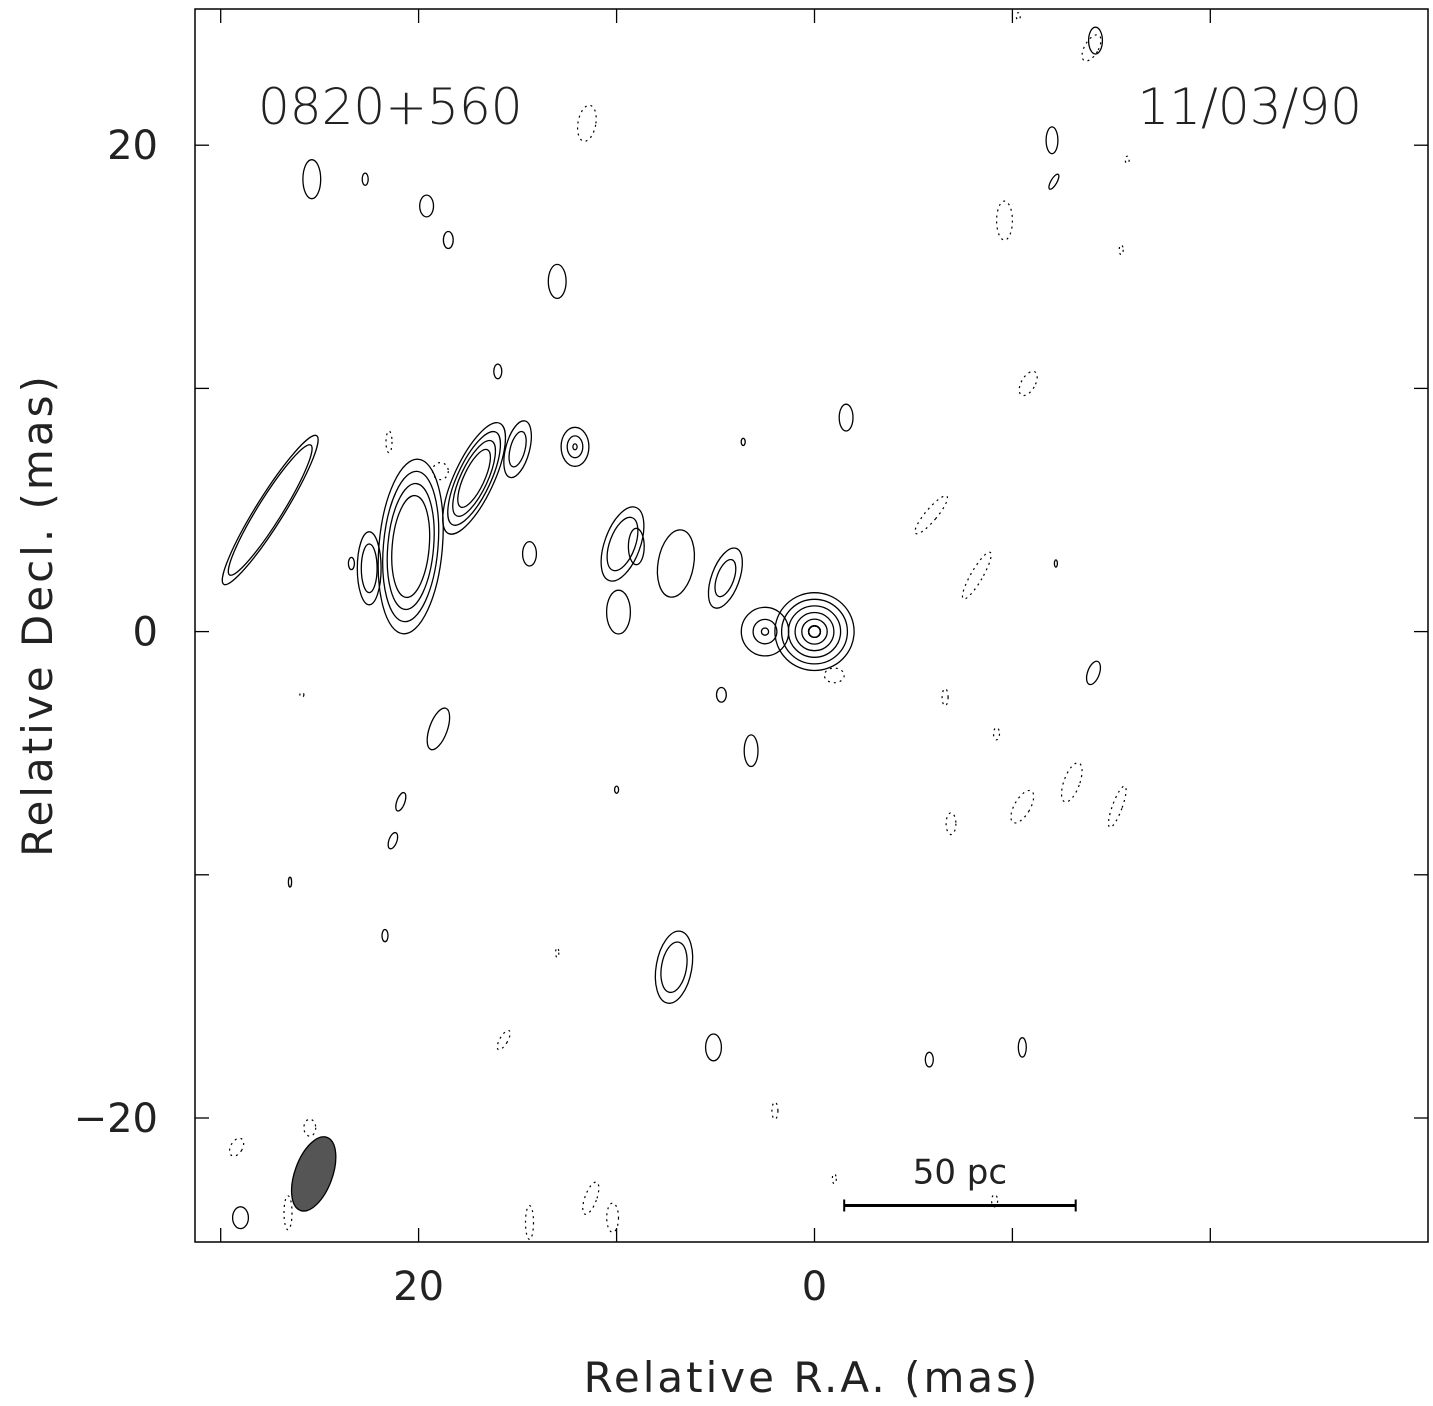 The image size is (1433, 1406). I want to click on x-tick-label-1: 20, so click(418, 1287).